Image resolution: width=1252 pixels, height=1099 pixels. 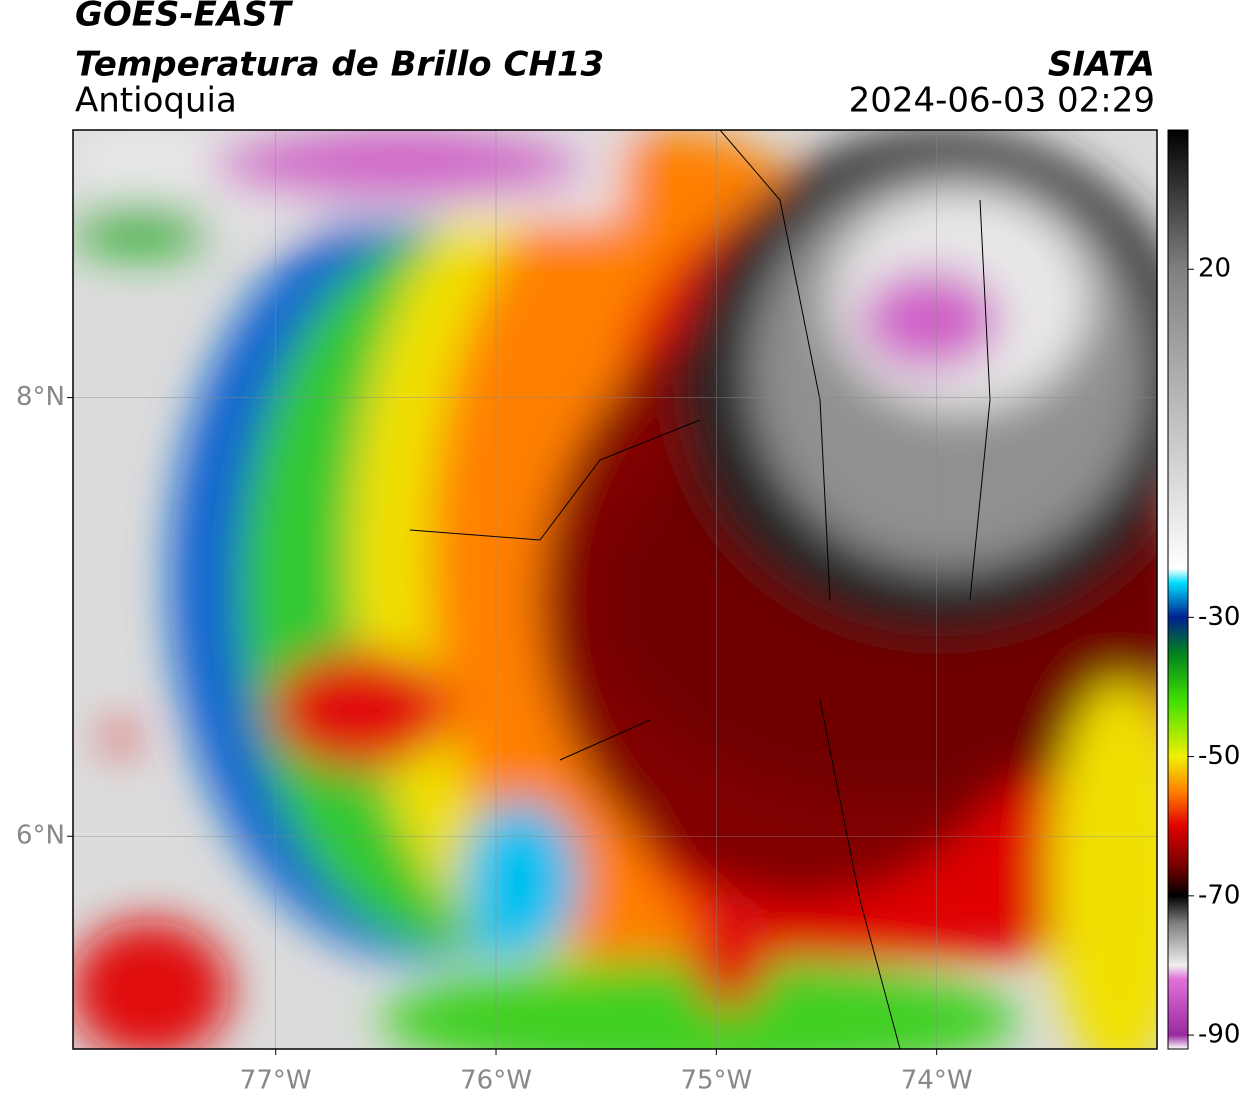 I want to click on y-tick-label: 6°N, so click(x=40, y=836).